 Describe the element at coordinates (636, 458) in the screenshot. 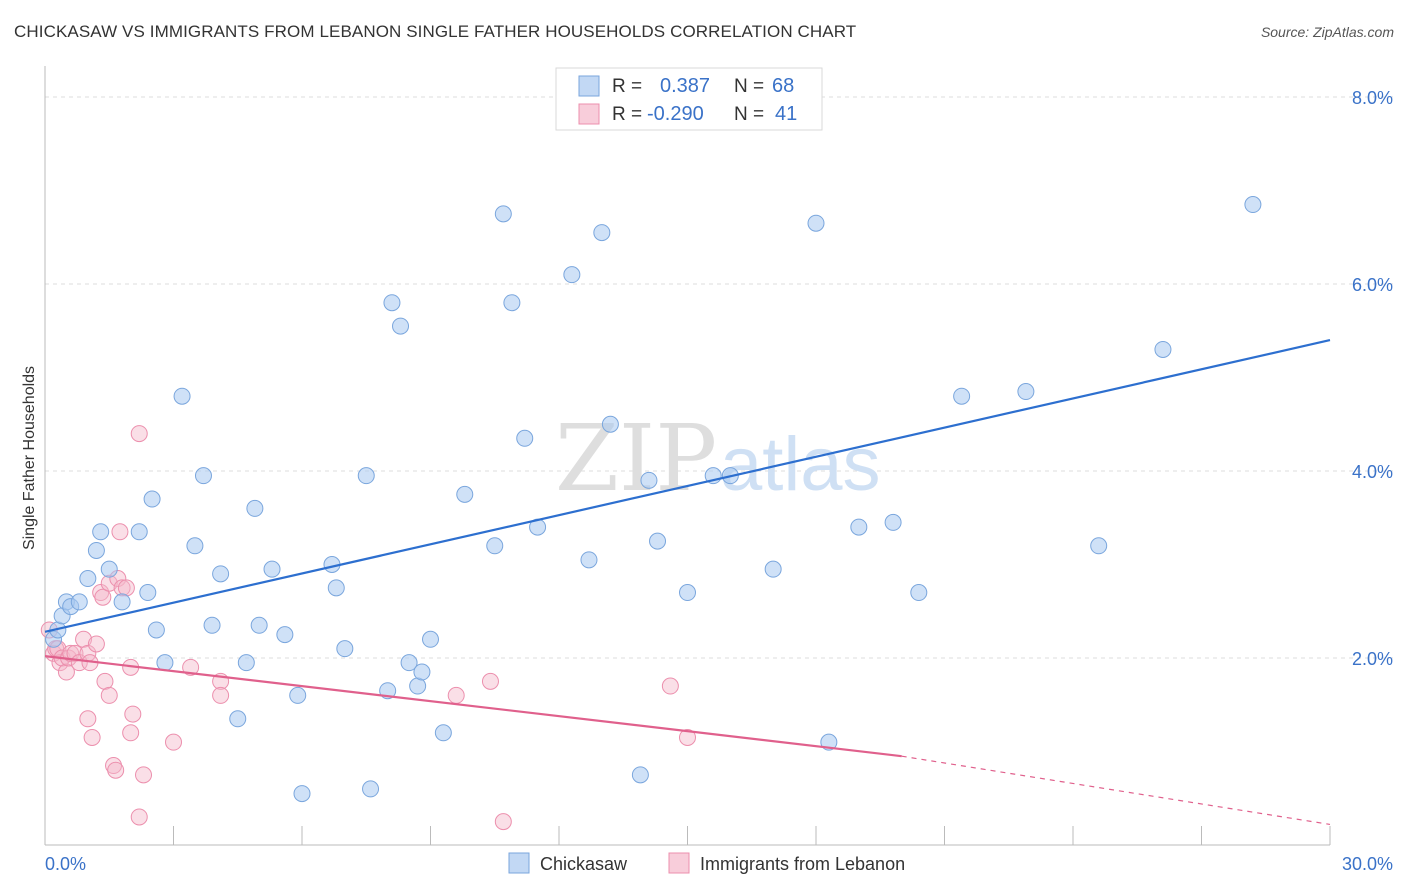

I see `watermark-zip: ZIP` at that location.